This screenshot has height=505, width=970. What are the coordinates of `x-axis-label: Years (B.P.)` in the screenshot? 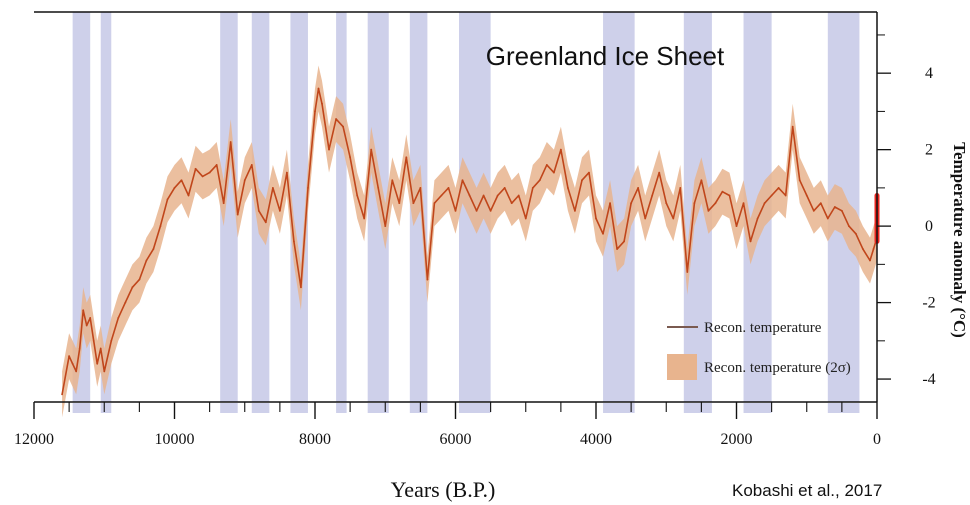 It's located at (443, 489).